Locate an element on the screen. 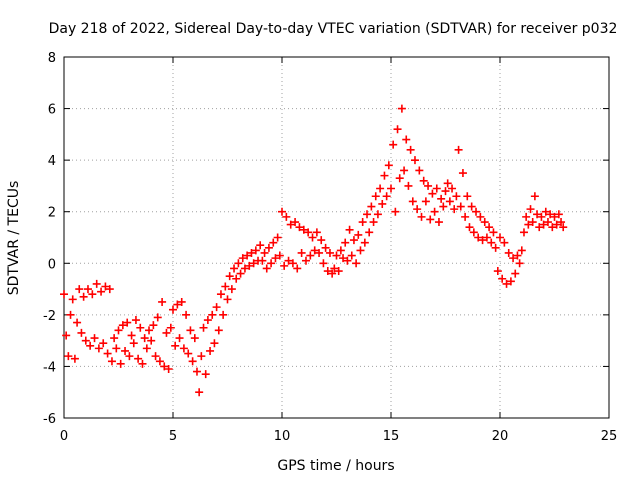 The height and width of the screenshot is (480, 640). x-tick-label: 15 is located at coordinates (391, 436).